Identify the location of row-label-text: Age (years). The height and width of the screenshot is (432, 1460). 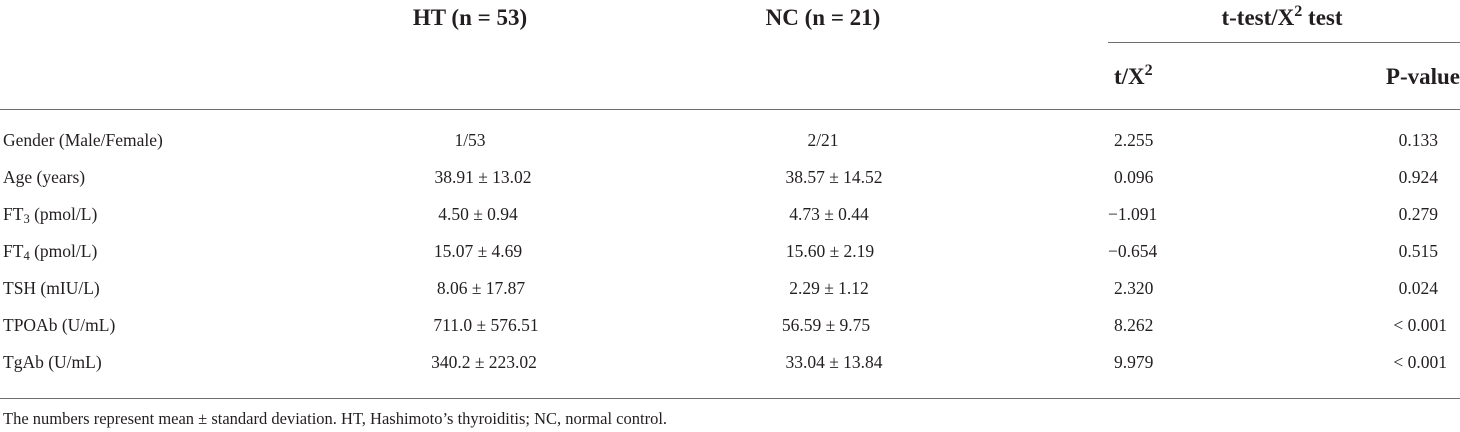
(44, 177).